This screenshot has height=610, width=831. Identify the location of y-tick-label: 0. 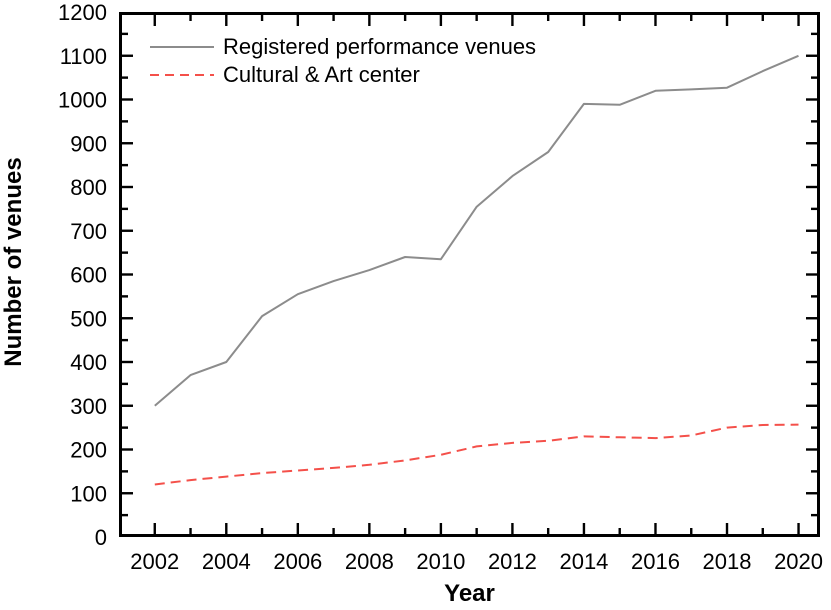
(101, 537).